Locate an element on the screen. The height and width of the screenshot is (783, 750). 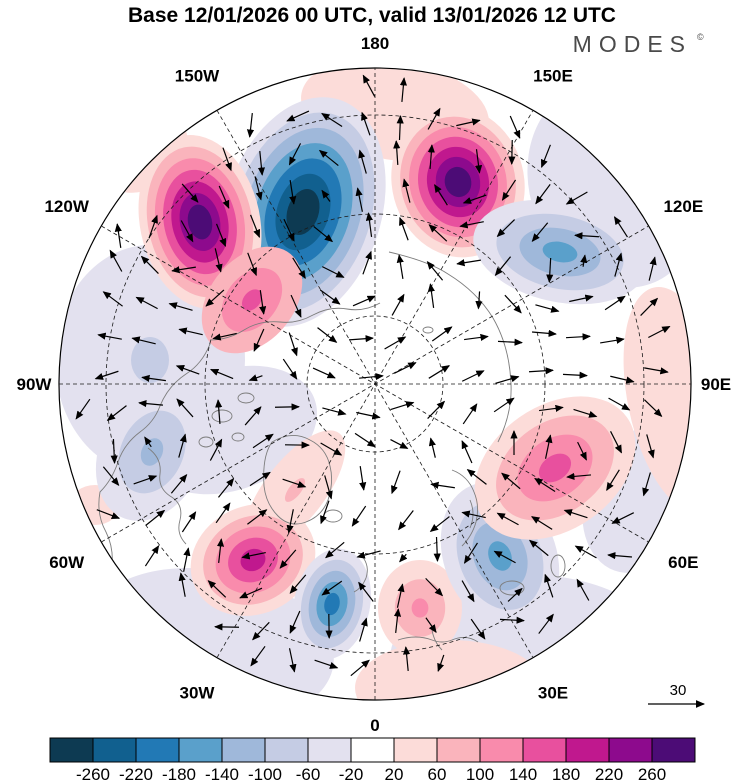
colorbar-tick-label: 260 is located at coordinates (652, 774).